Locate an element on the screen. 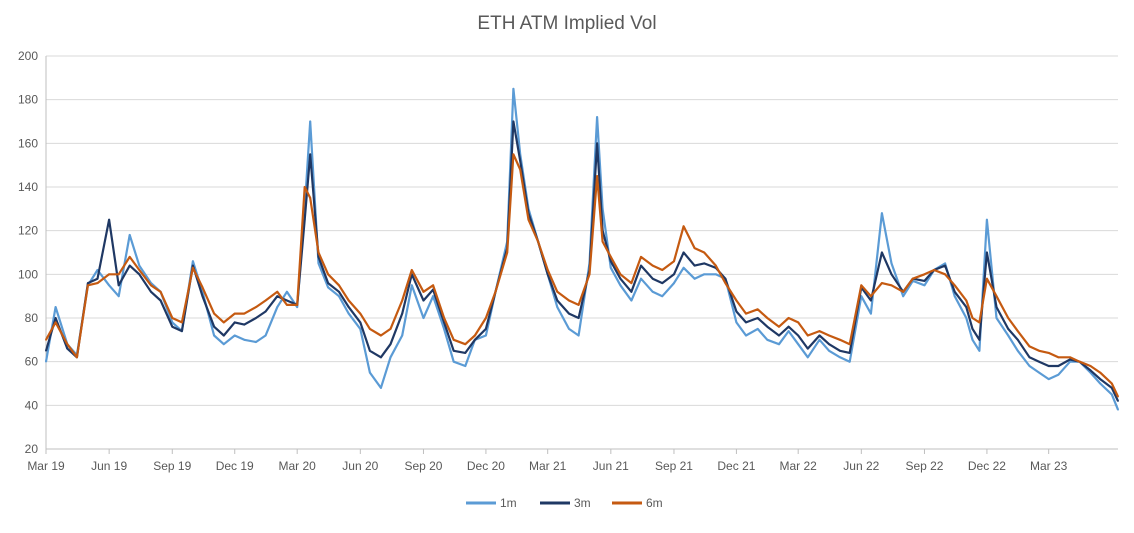 This screenshot has height=533, width=1134. x-tick-label: Dec 20 is located at coordinates (486, 466).